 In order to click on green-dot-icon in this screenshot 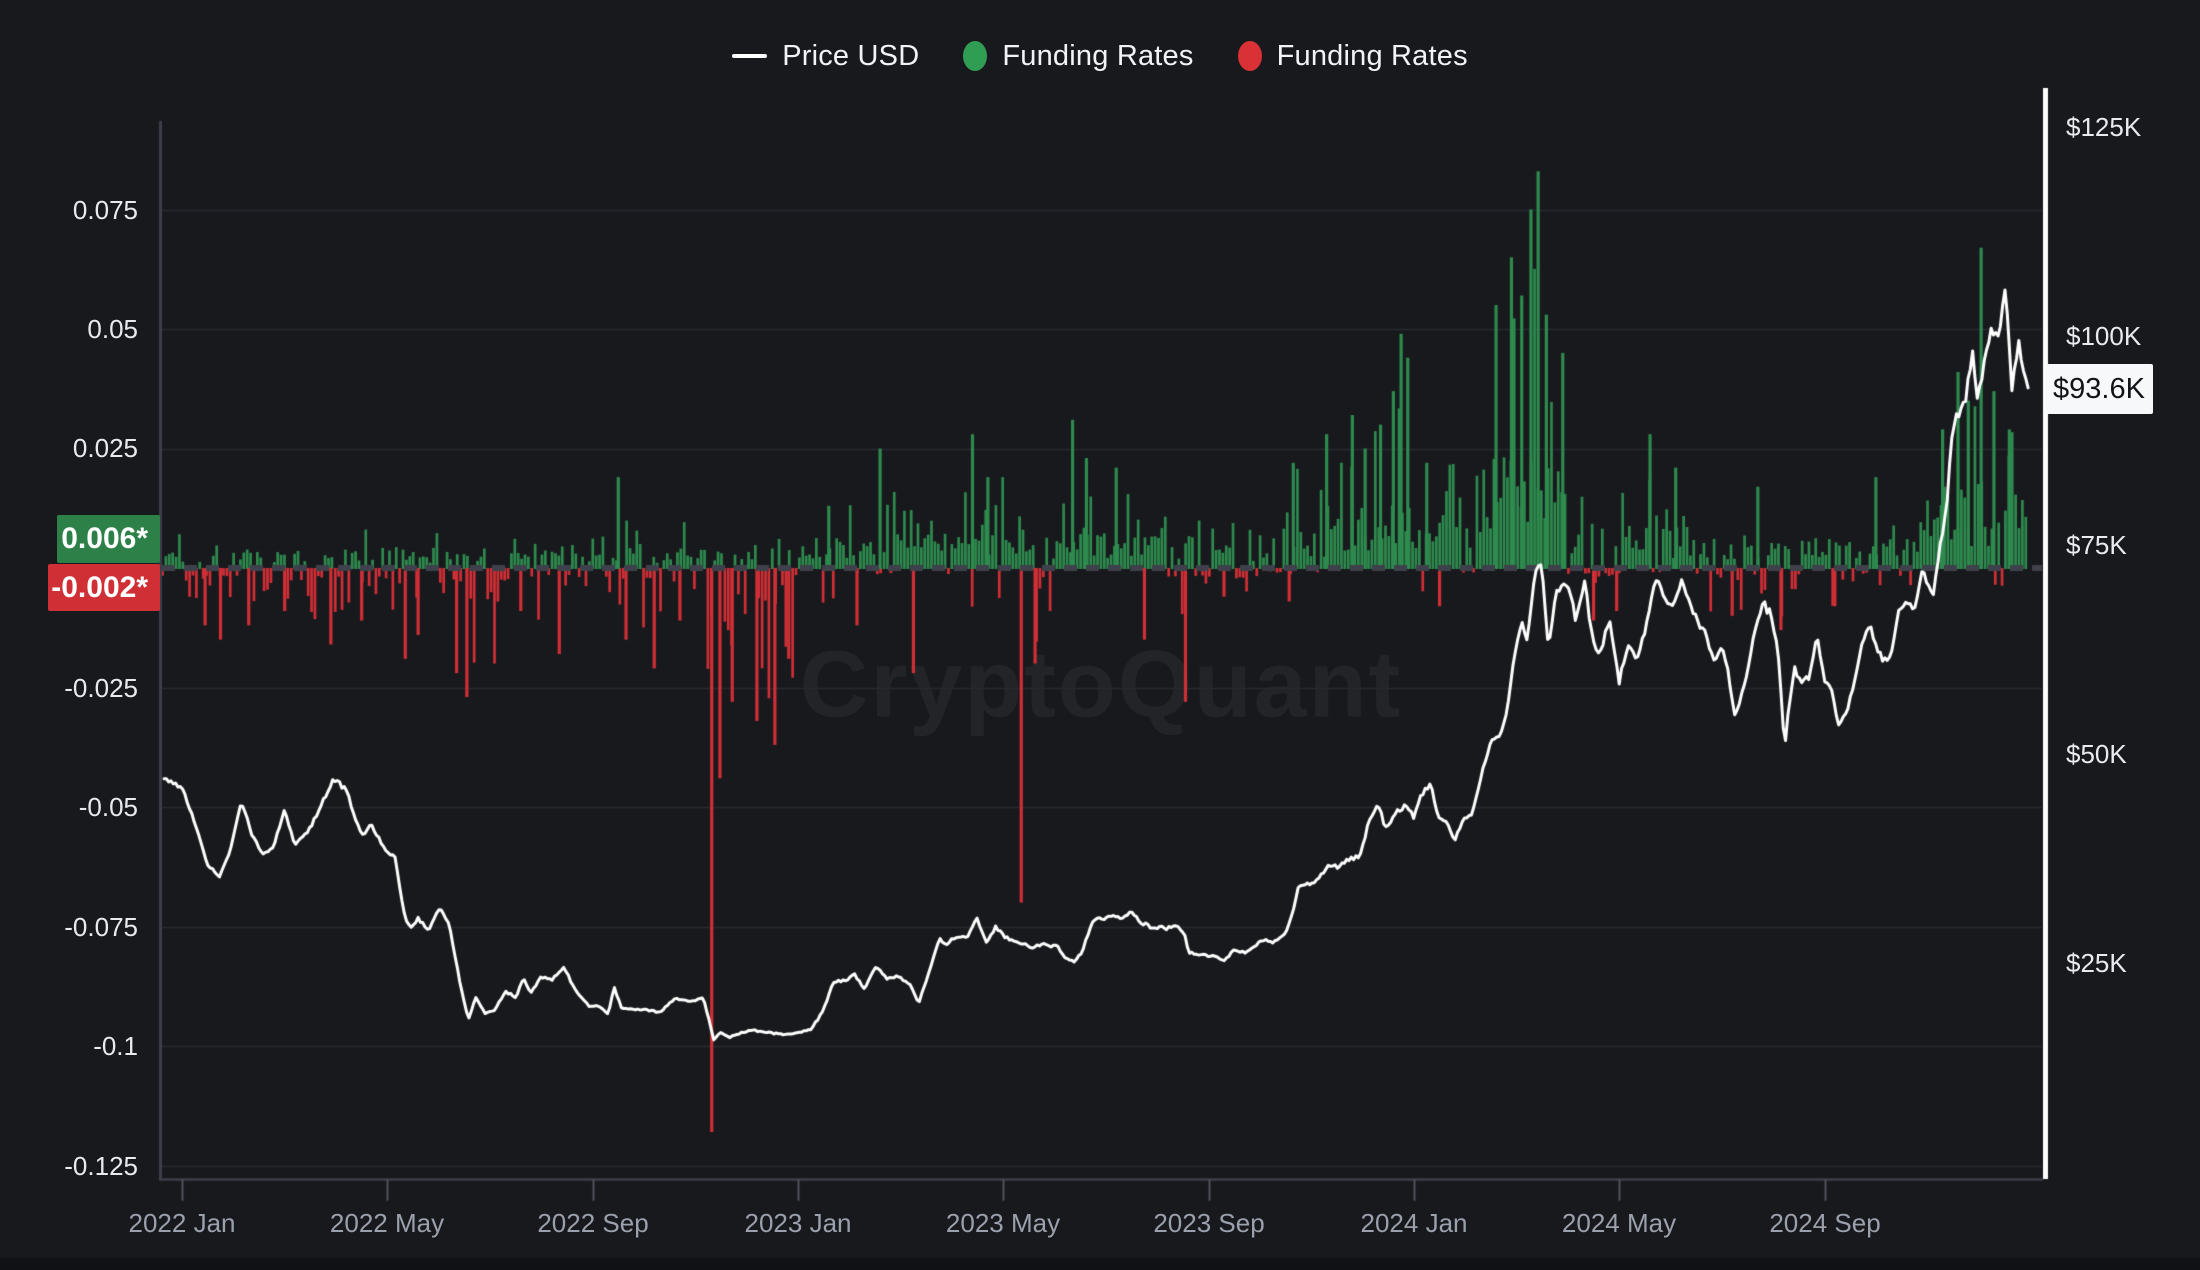, I will do `click(975, 56)`.